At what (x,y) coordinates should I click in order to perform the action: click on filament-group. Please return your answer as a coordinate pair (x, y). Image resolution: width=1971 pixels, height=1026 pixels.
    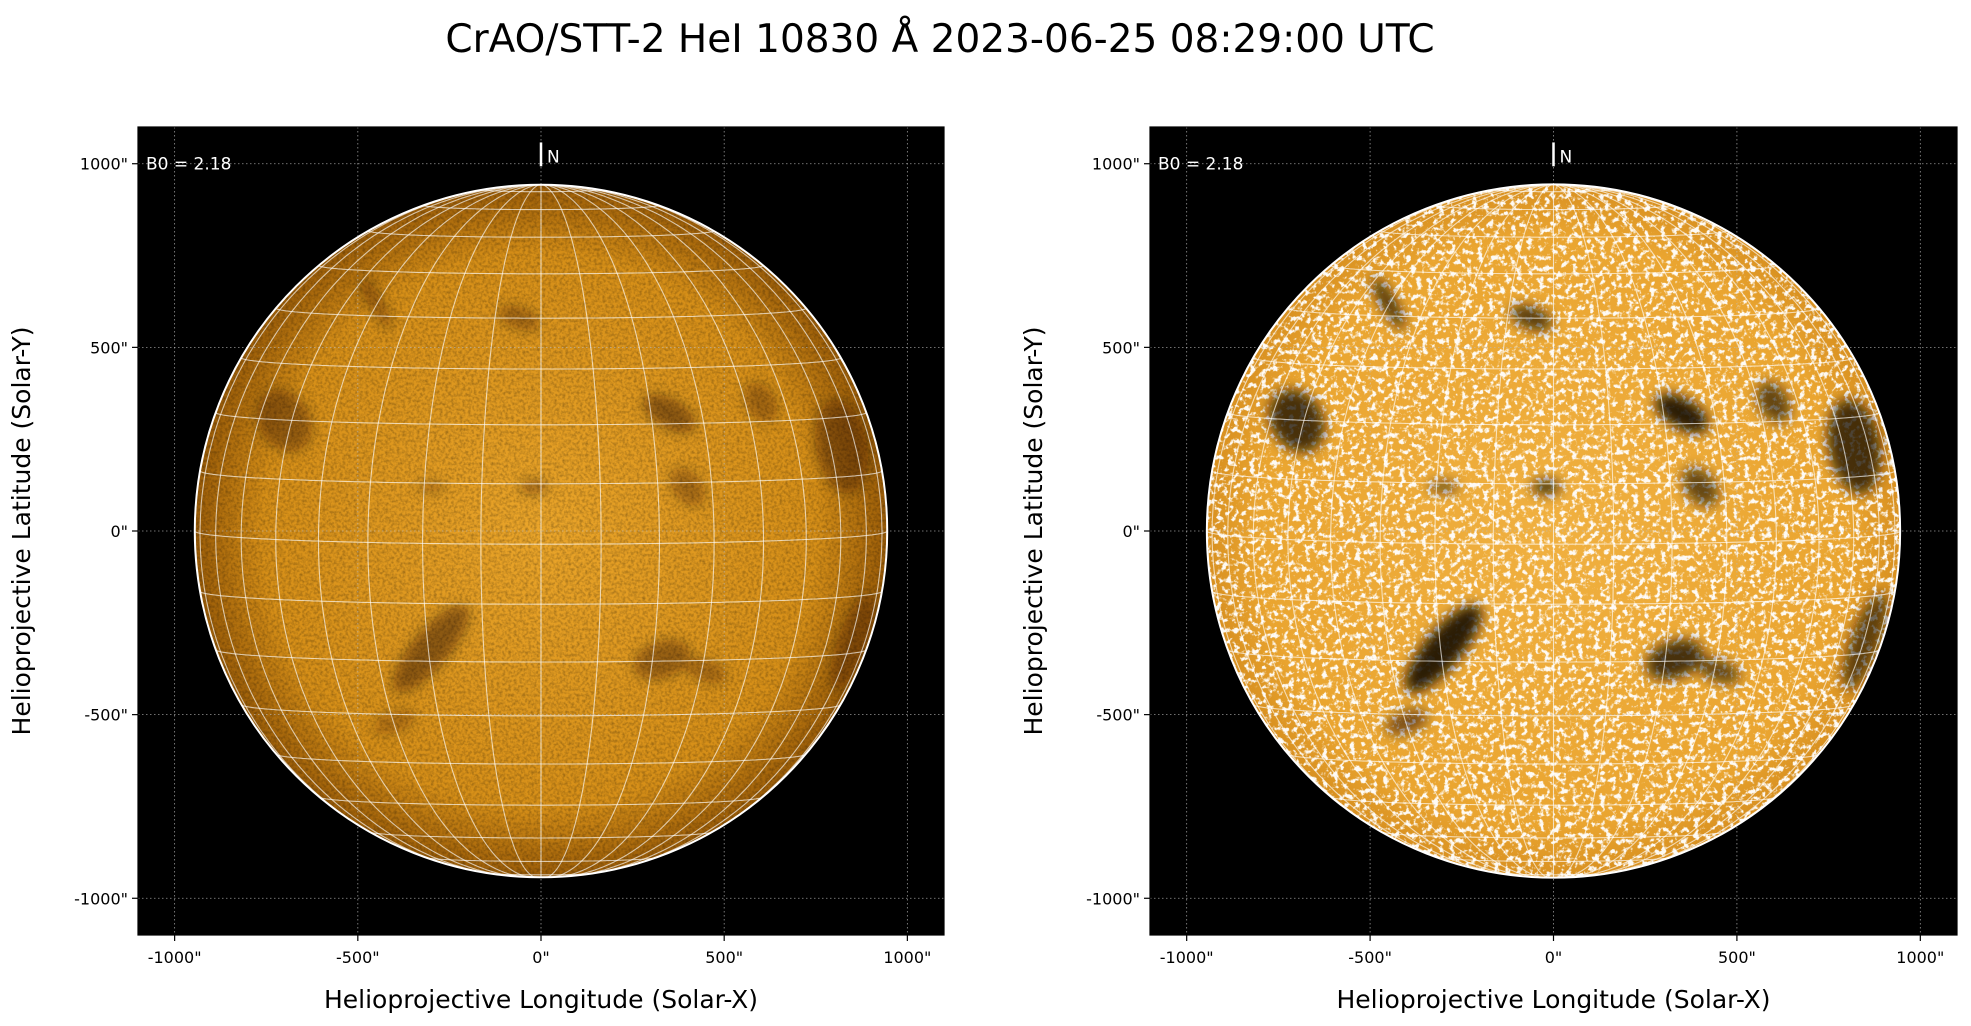
    Looking at the image, I should click on (1578, 506).